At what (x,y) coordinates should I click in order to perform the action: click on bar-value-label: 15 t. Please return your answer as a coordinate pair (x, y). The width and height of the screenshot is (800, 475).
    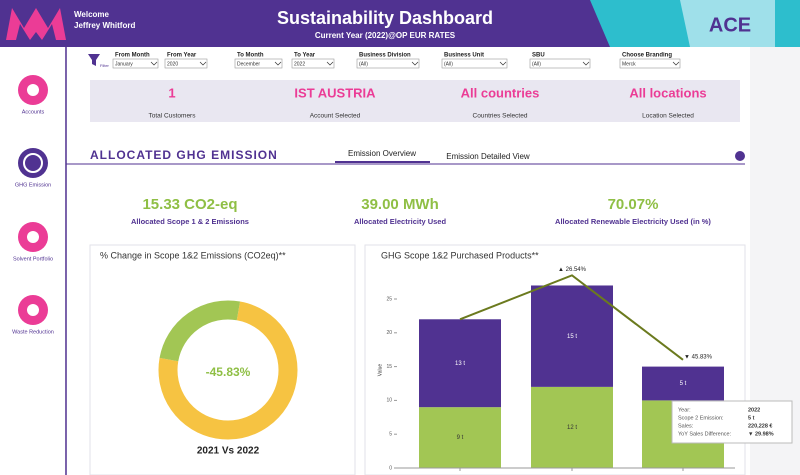
    Looking at the image, I should click on (572, 337).